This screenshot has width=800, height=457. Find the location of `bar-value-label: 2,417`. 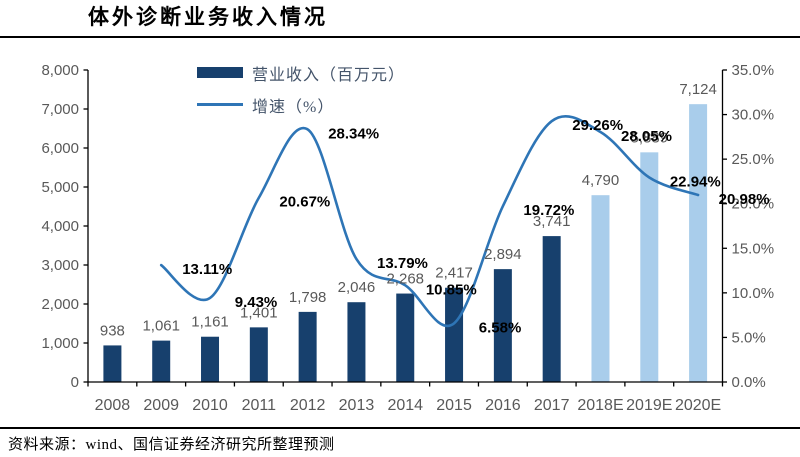

bar-value-label: 2,417 is located at coordinates (454, 273).